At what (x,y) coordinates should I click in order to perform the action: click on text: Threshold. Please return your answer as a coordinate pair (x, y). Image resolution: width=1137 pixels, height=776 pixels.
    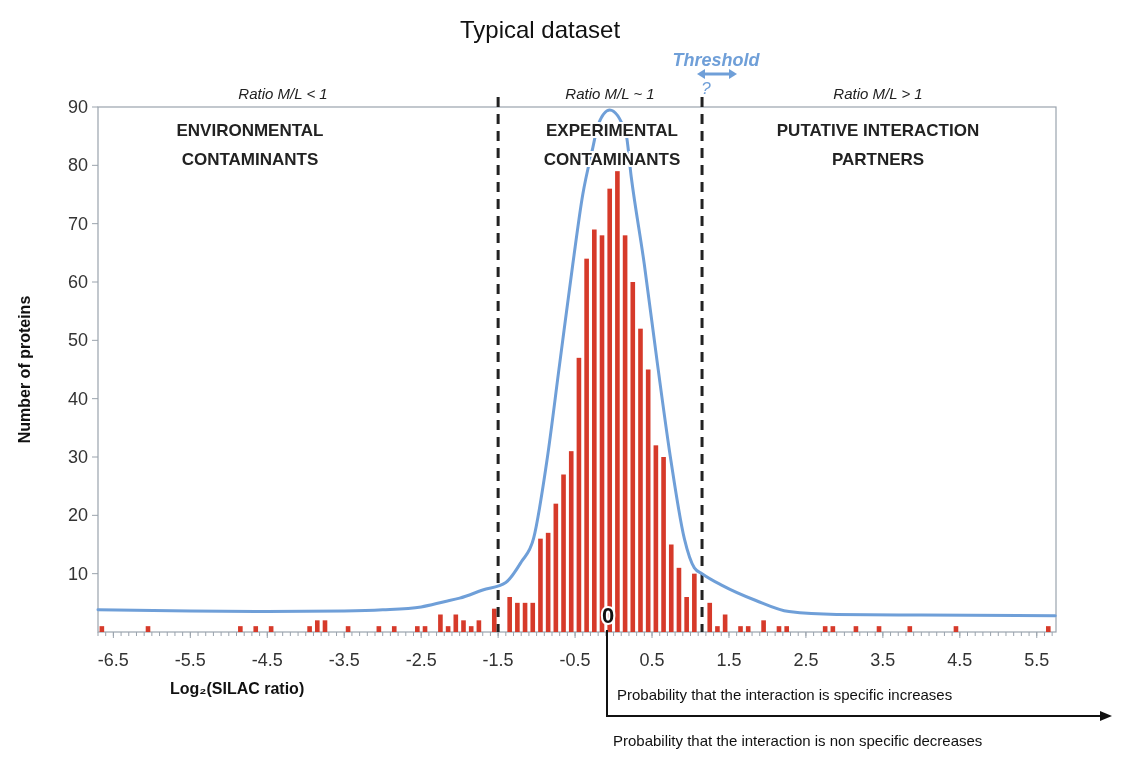
    Looking at the image, I should click on (716, 60).